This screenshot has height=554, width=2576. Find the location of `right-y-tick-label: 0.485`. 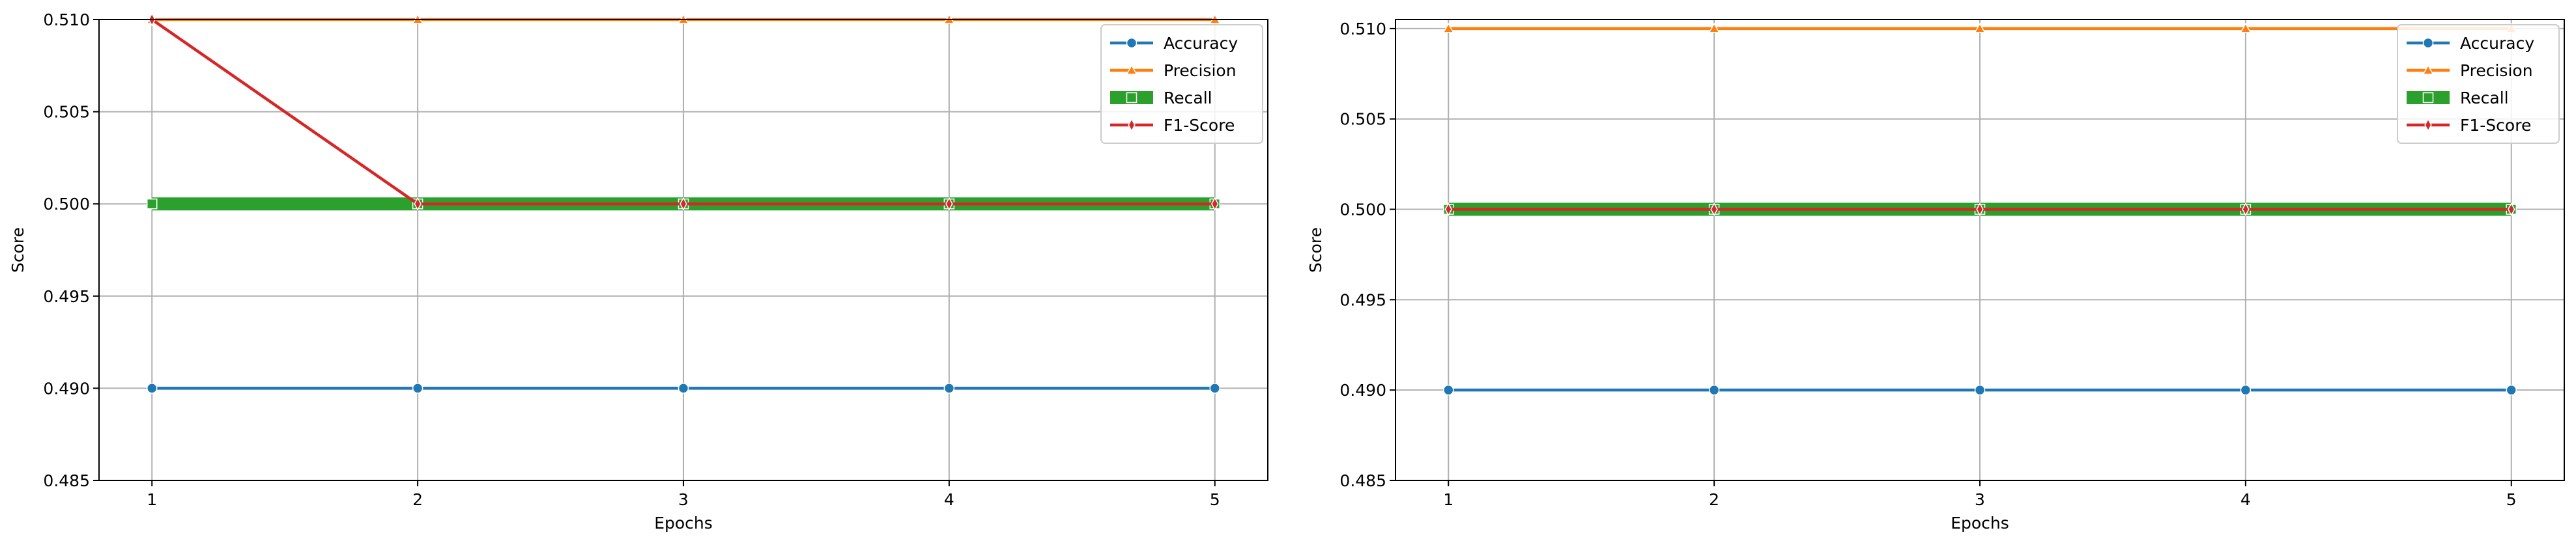

right-y-tick-label: 0.485 is located at coordinates (1363, 481).